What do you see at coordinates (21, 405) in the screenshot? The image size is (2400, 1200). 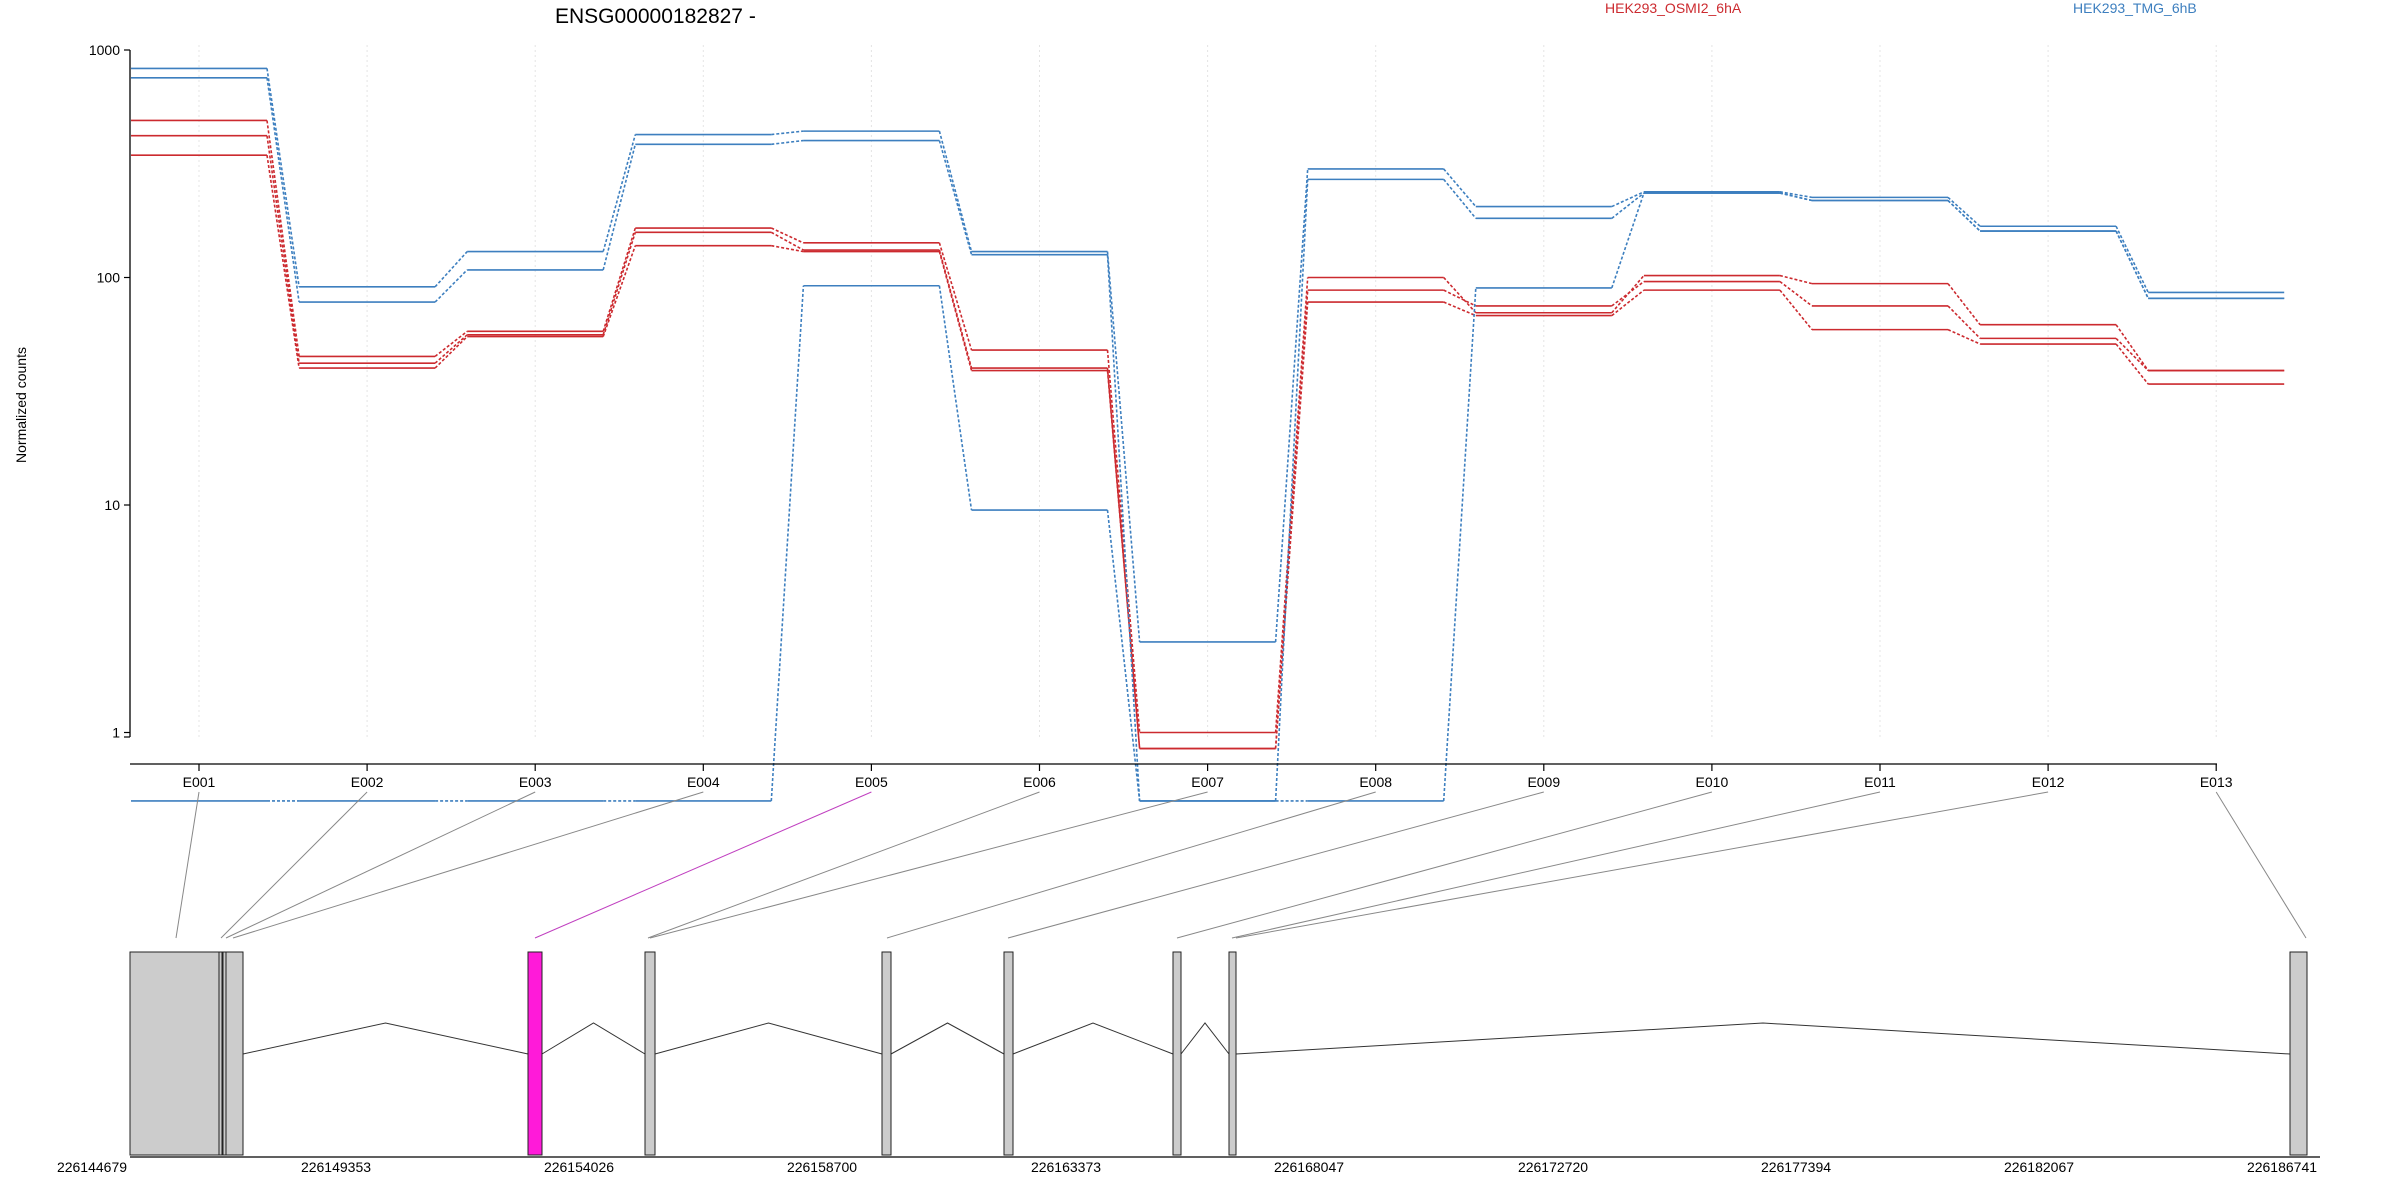 I see `y-axis-label: Normalized counts` at bounding box center [21, 405].